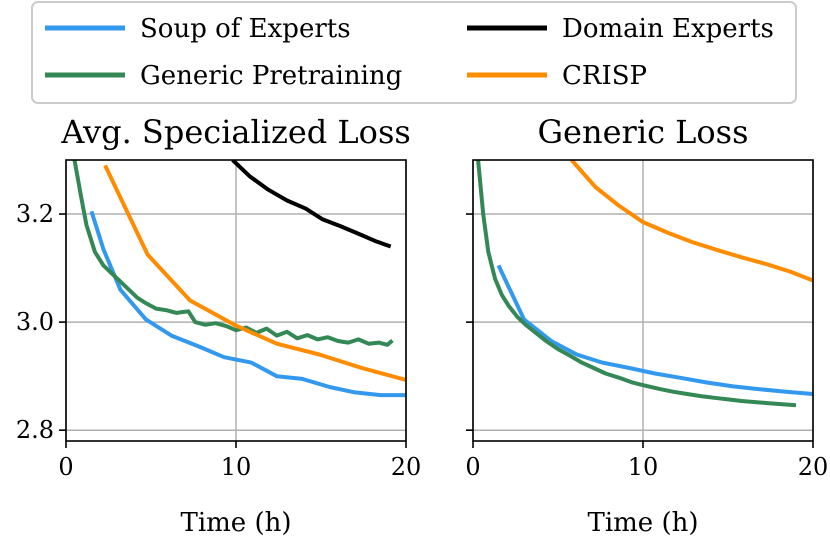 This screenshot has height=539, width=830. What do you see at coordinates (668, 29) in the screenshot?
I see `legend-label-domain: Domain Experts` at bounding box center [668, 29].